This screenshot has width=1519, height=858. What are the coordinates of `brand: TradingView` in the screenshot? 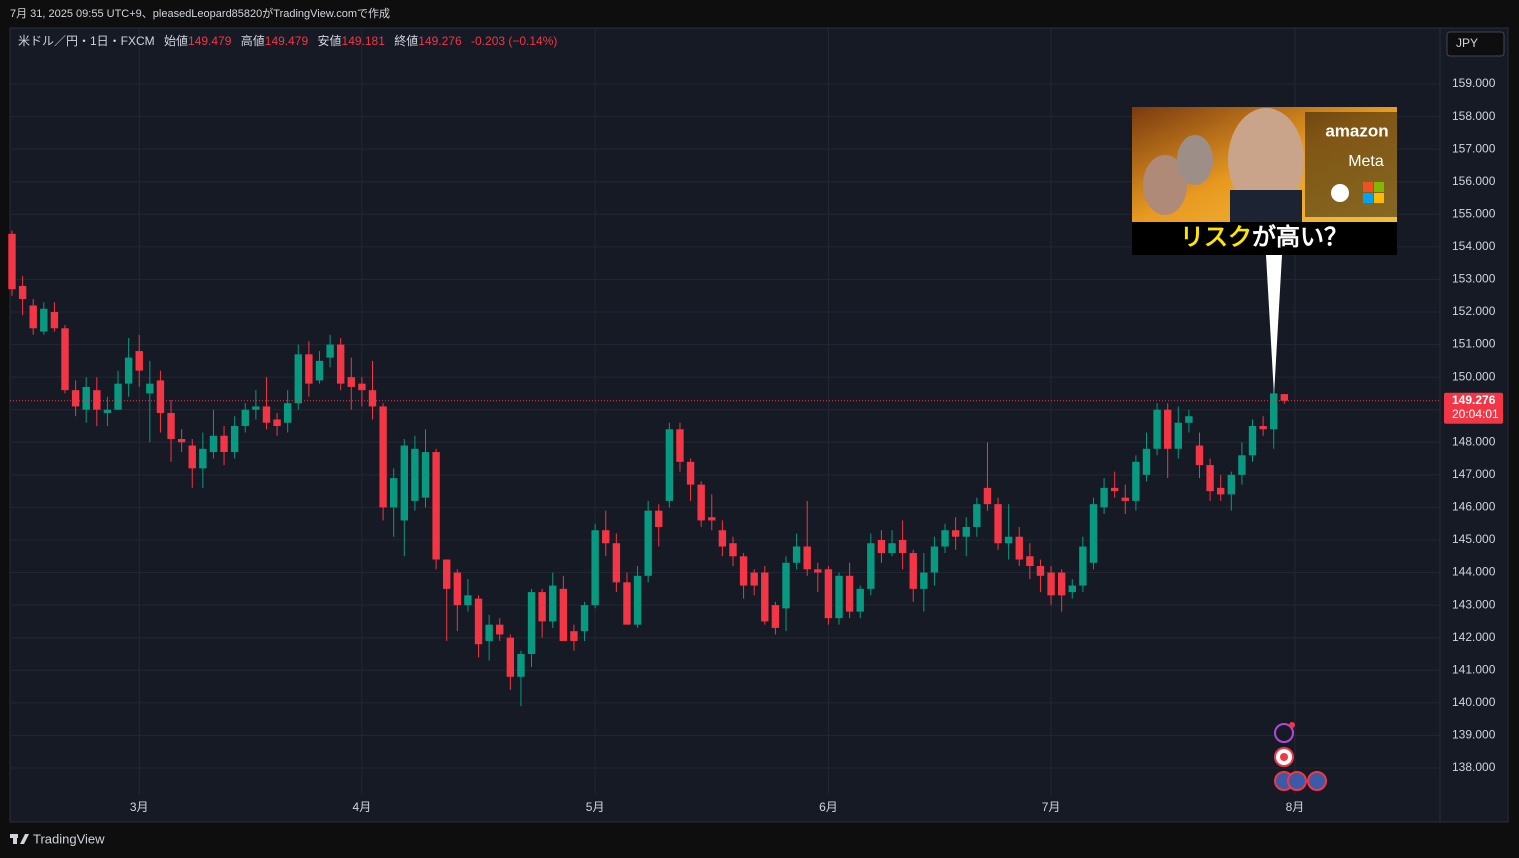 It's located at (57, 838).